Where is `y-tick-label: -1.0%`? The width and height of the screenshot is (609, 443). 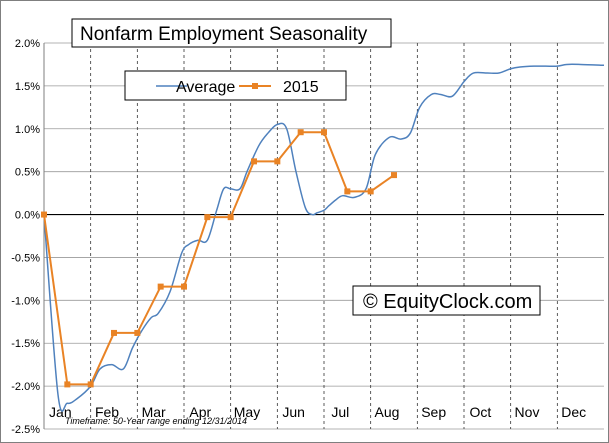 y-tick-label: -1.0% is located at coordinates (25, 301).